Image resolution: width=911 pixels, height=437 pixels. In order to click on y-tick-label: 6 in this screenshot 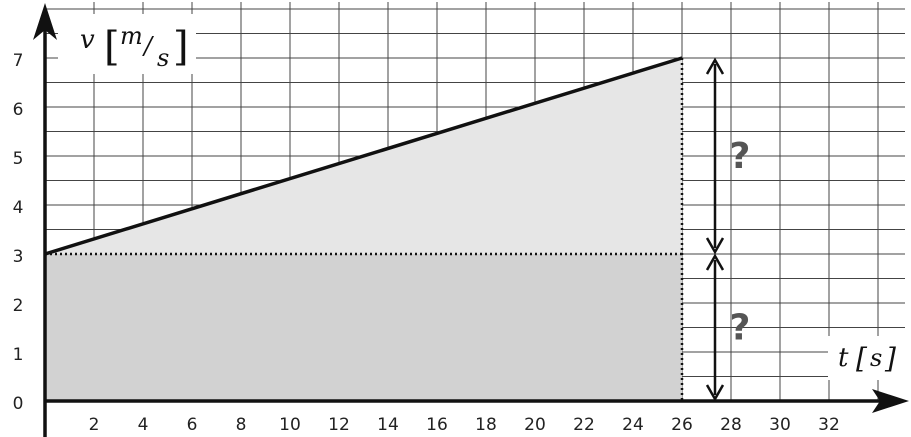, I will do `click(18, 110)`.